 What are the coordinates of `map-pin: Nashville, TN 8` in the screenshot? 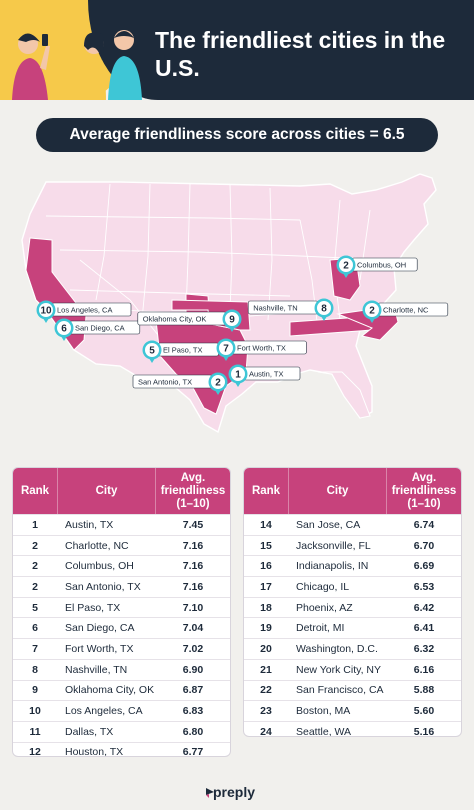 It's located at (290, 309).